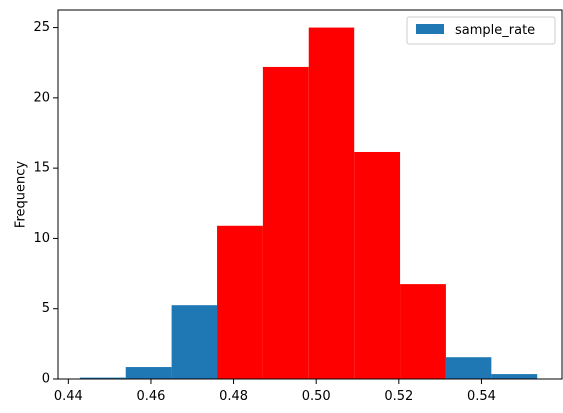 The height and width of the screenshot is (413, 563). Describe the element at coordinates (233, 396) in the screenshot. I see `x-tick-label: 0.48` at that location.